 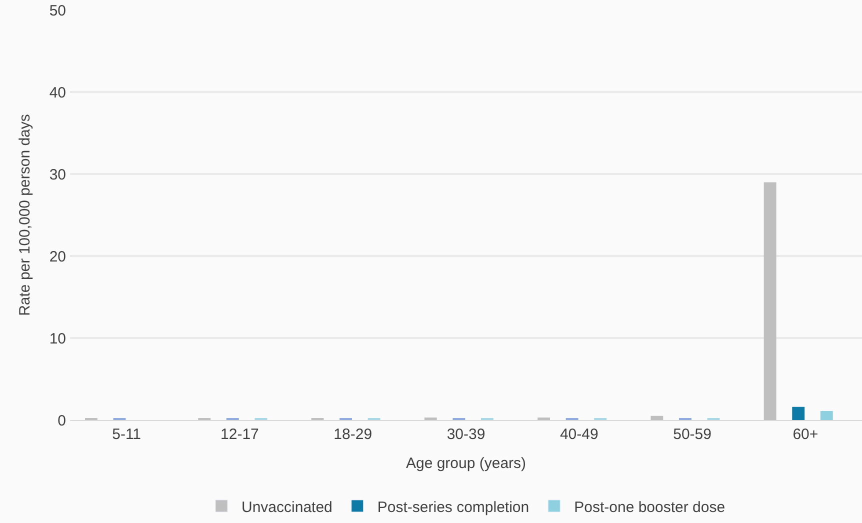 I want to click on y-tick-label: 20, so click(x=57, y=257).